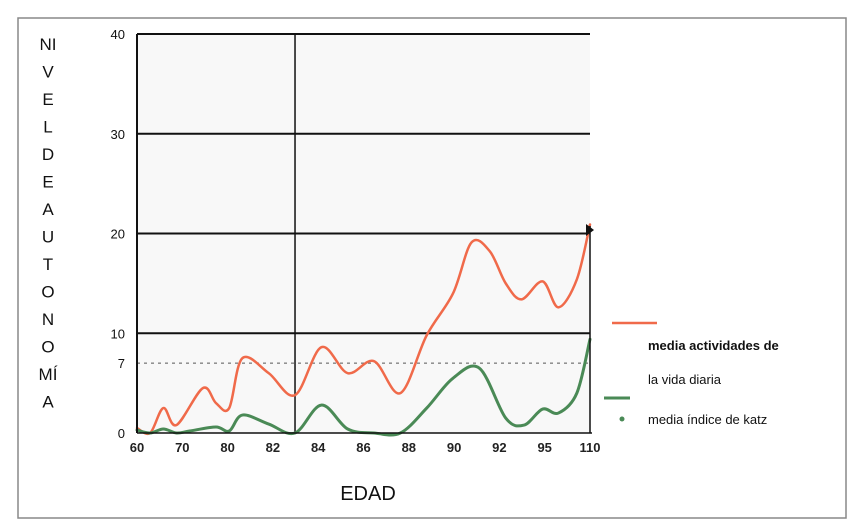 The image size is (862, 528). Describe the element at coordinates (363, 447) in the screenshot. I see `x-tick-label: 86` at that location.